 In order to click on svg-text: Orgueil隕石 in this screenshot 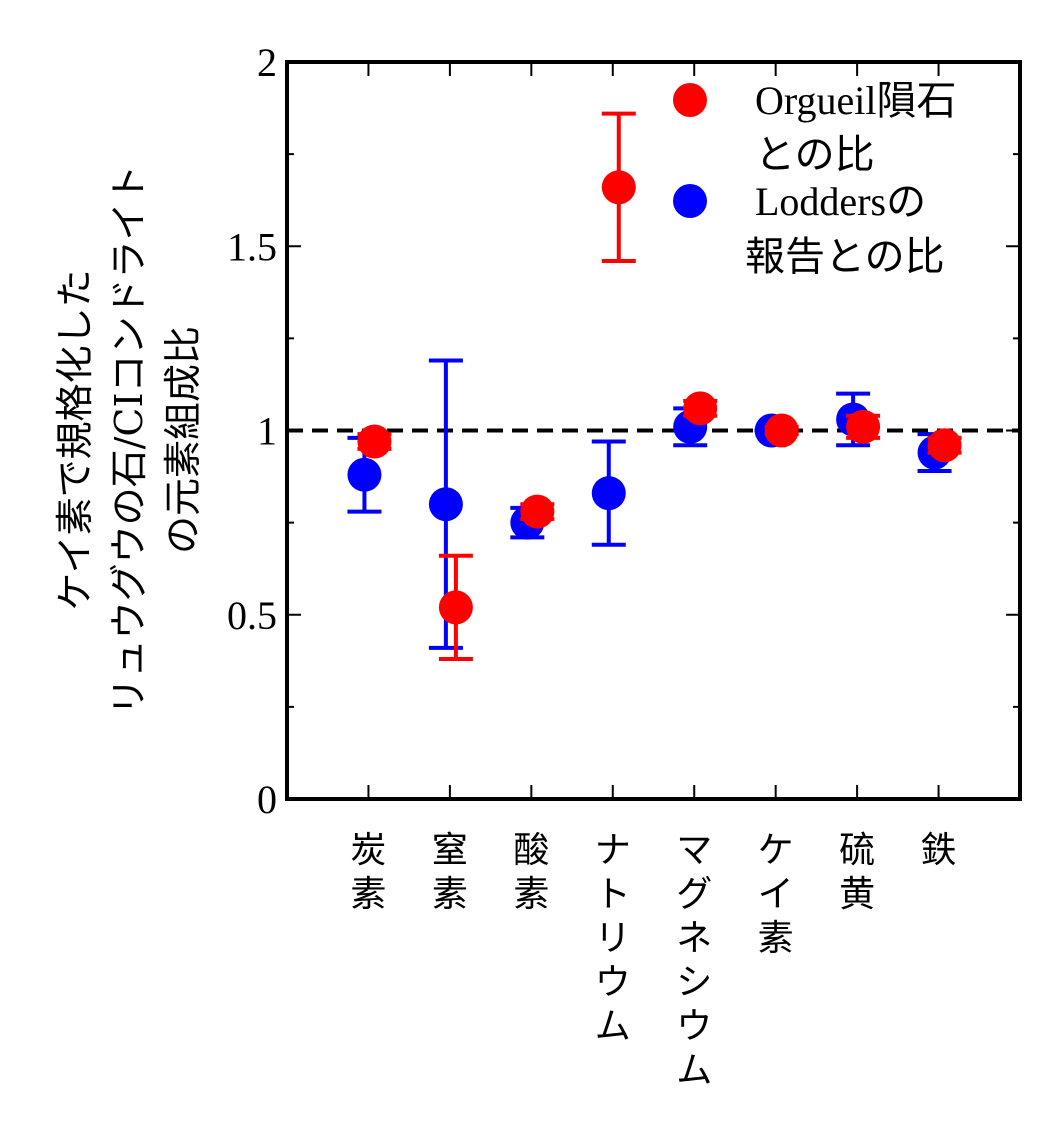, I will do `click(855, 100)`.